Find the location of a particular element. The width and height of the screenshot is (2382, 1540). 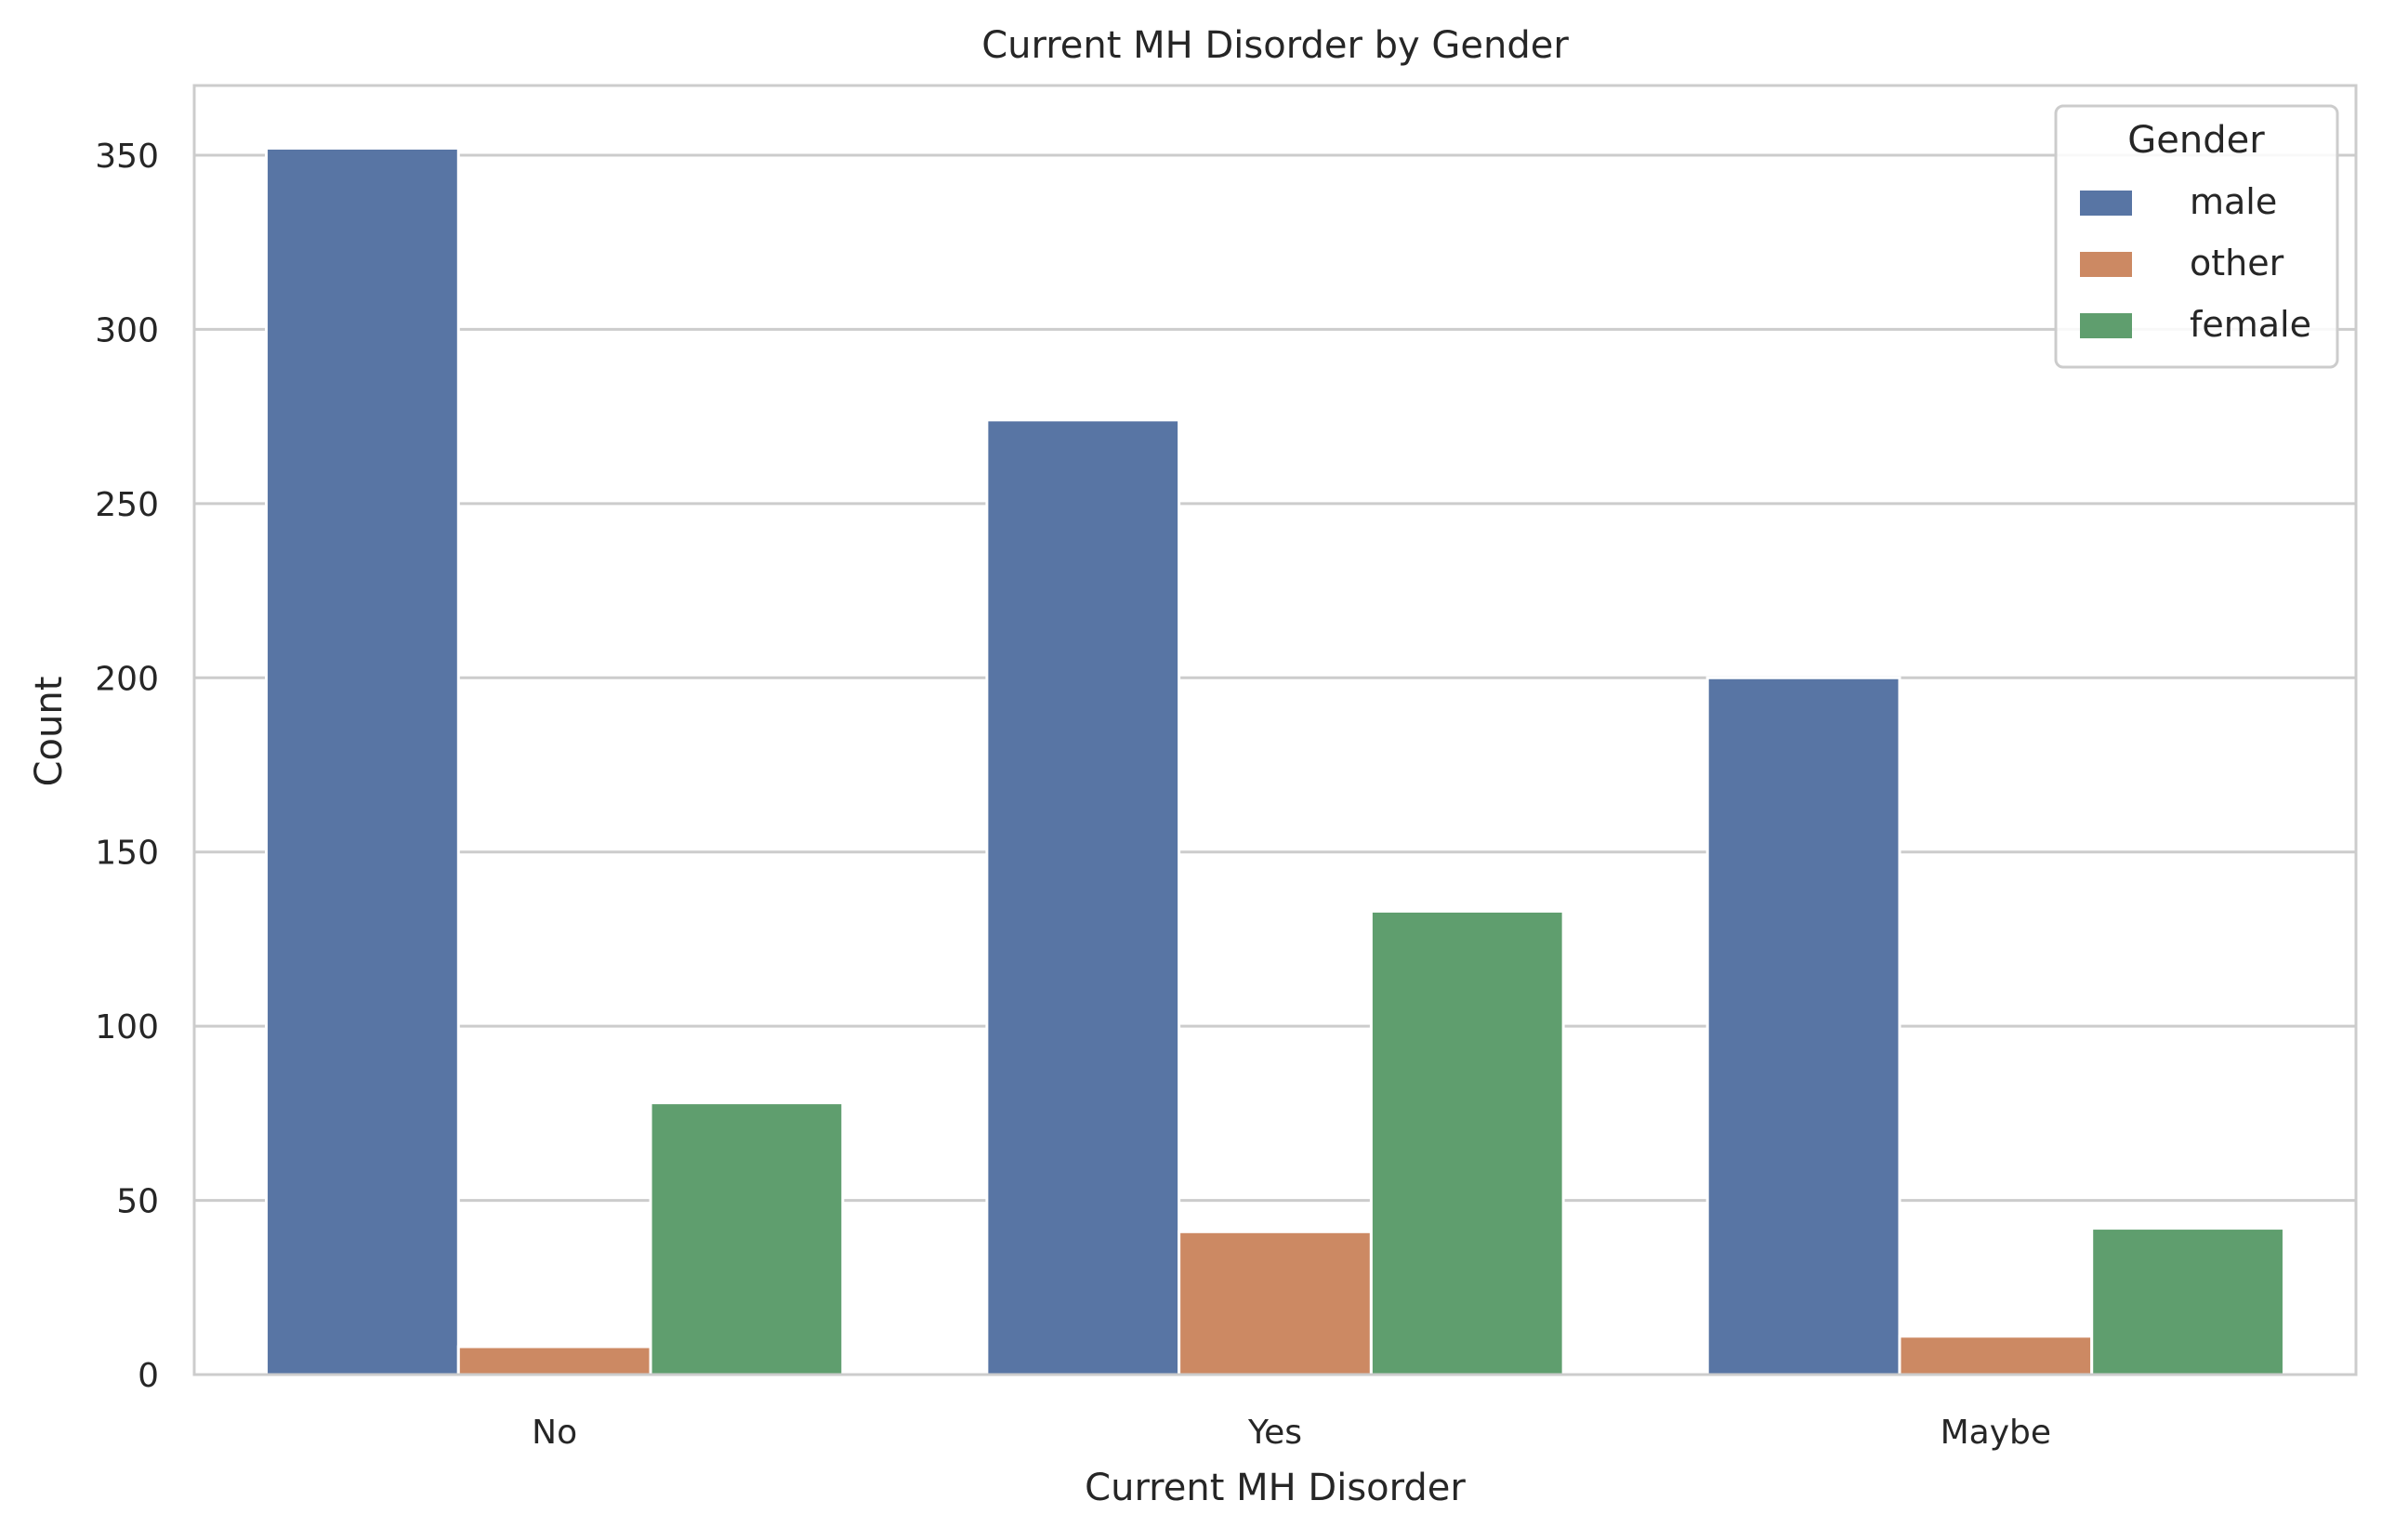

y-tick-labels: 0 50 100 150 200 250 300 350 is located at coordinates (127, 766).